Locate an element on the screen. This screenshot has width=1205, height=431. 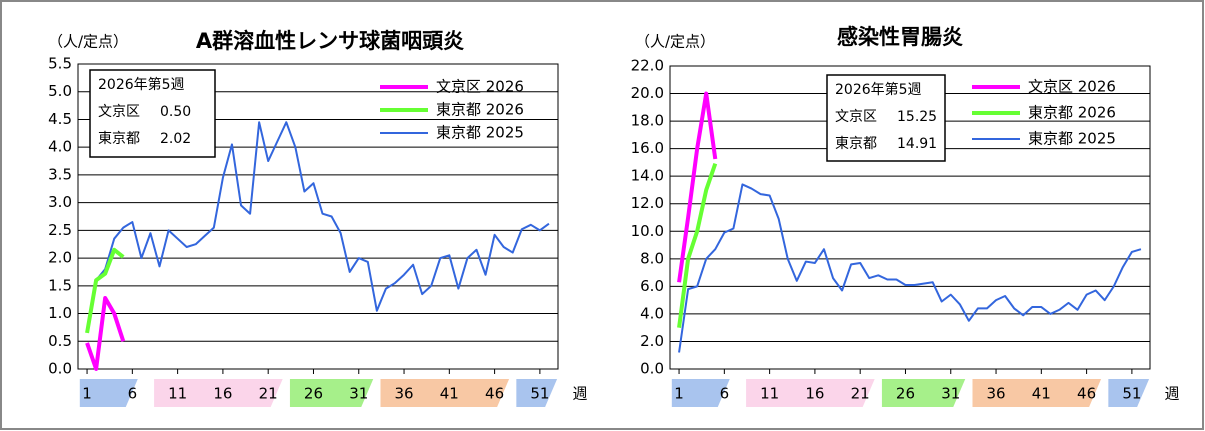
y-tick-label: 4.5 is located at coordinates (60, 119).